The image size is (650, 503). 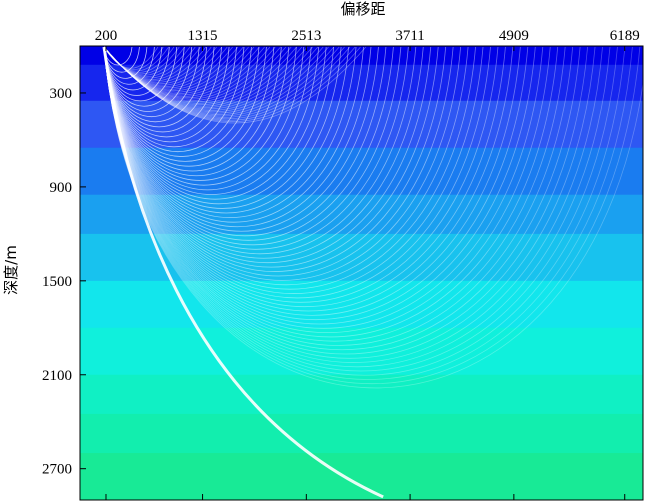 What do you see at coordinates (11, 270) in the screenshot?
I see `y-axis-title: 深度/m` at bounding box center [11, 270].